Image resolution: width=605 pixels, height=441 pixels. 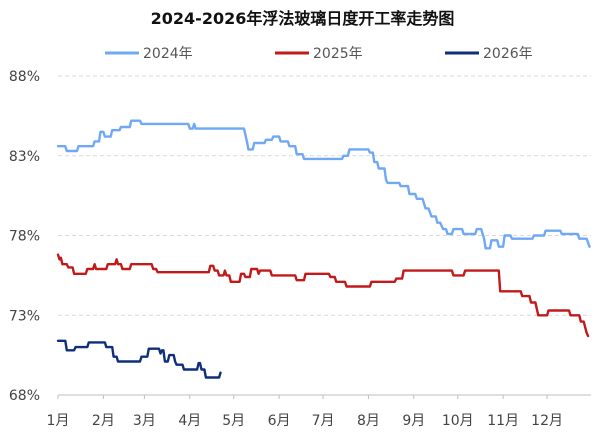 I want to click on x-tick-label: 11月, so click(x=503, y=421).